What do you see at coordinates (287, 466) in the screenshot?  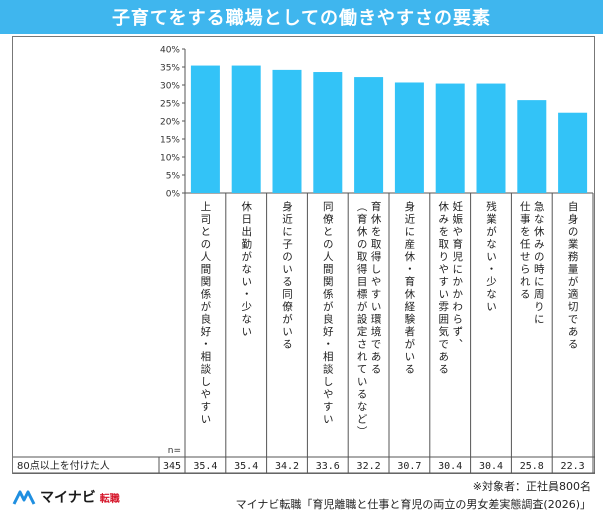 I see `data-label: 34.2` at bounding box center [287, 466].